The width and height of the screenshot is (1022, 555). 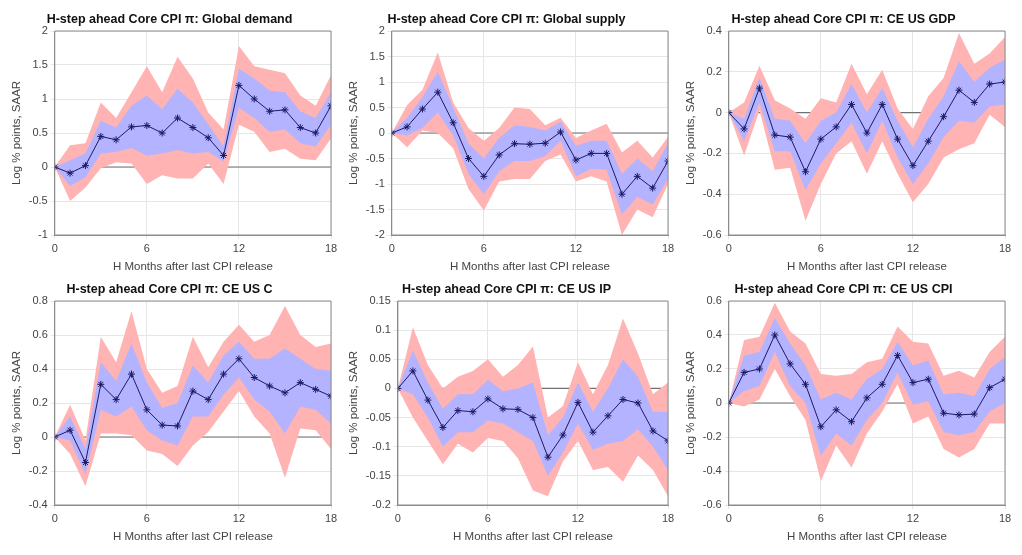 What do you see at coordinates (378, 416) in the screenshot?
I see `y-tick-label: -0.05` at bounding box center [378, 416].